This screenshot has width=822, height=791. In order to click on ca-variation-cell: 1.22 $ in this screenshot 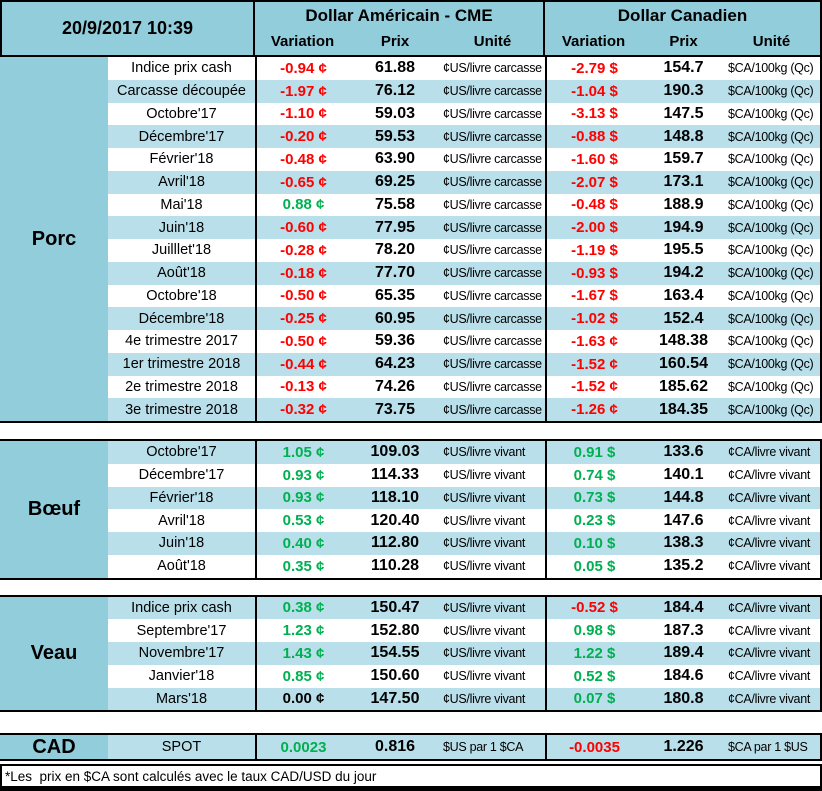, I will do `click(593, 653)`.